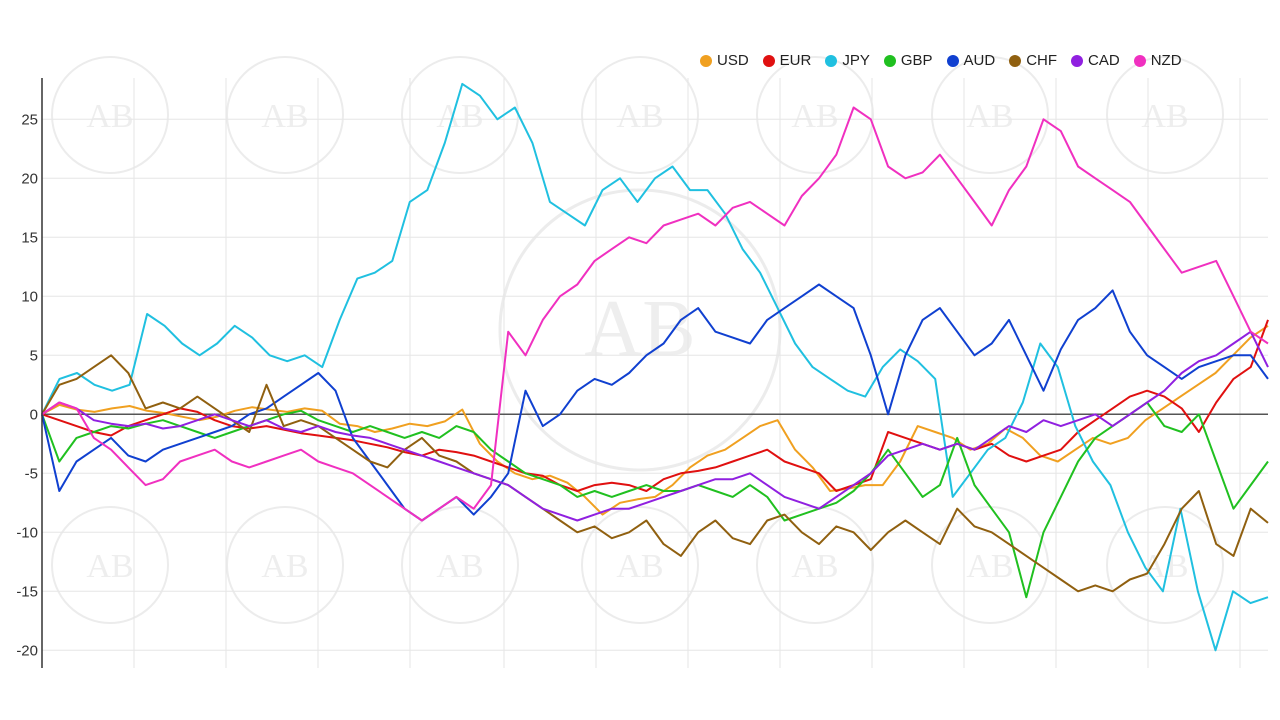  I want to click on y-tick-label: 0, so click(34, 414).